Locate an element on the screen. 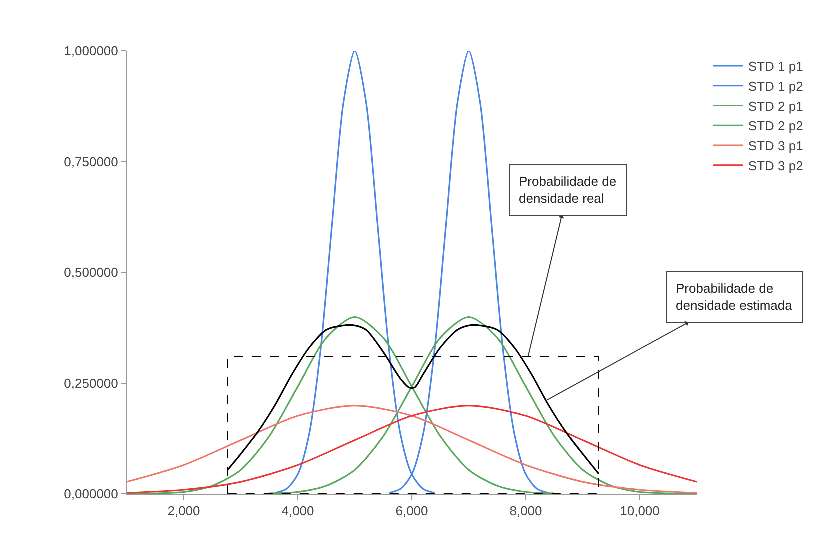 The height and width of the screenshot is (543, 838). x-tick-label: 8,000 is located at coordinates (526, 511).